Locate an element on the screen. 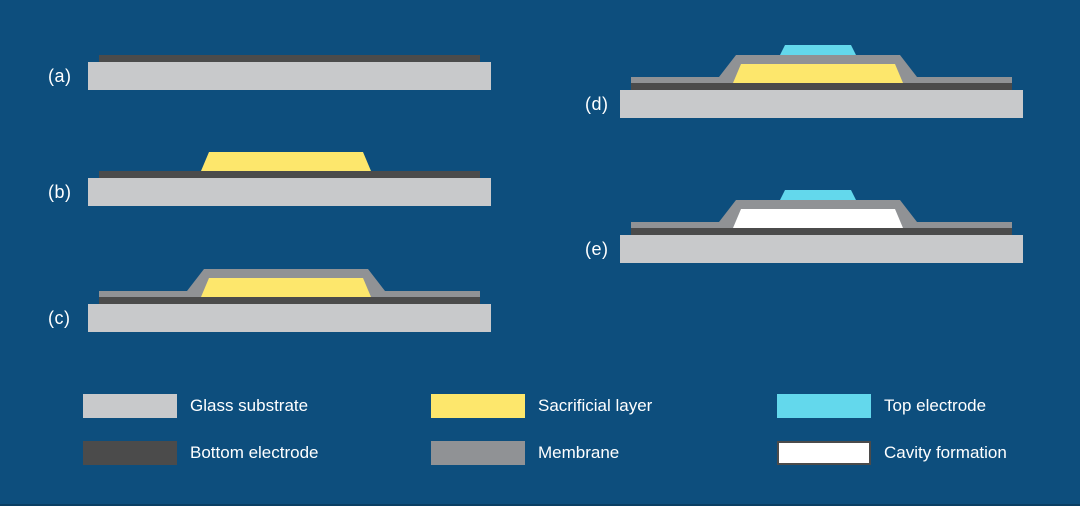 This screenshot has height=506, width=1080. step-a: (a) is located at coordinates (269, 51).